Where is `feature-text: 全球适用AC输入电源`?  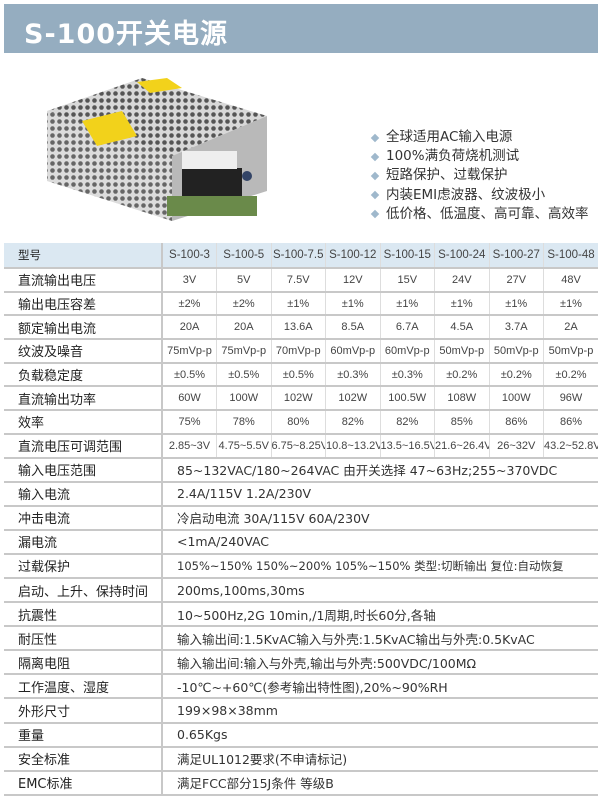
feature-text: 全球适用AC输入电源 is located at coordinates (449, 137).